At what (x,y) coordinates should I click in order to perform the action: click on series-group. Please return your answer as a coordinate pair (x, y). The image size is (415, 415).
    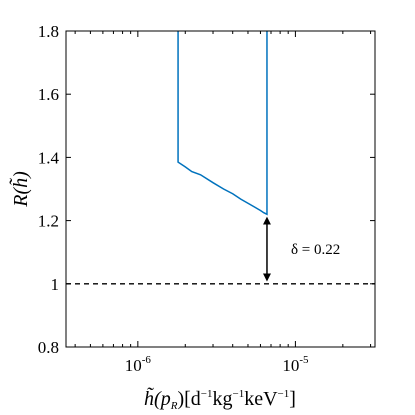
    Looking at the image, I should click on (222, 123).